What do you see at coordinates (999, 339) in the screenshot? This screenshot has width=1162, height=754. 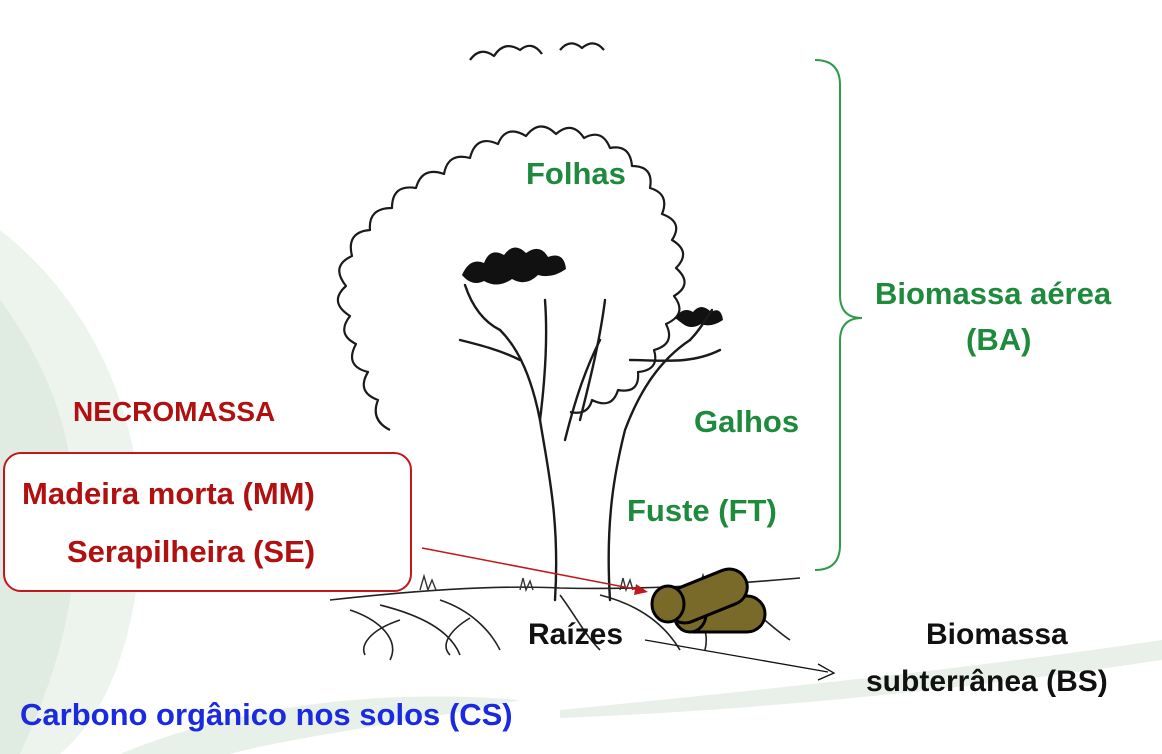 I see `label-biomassa-aerea-abbr: (BA)` at bounding box center [999, 339].